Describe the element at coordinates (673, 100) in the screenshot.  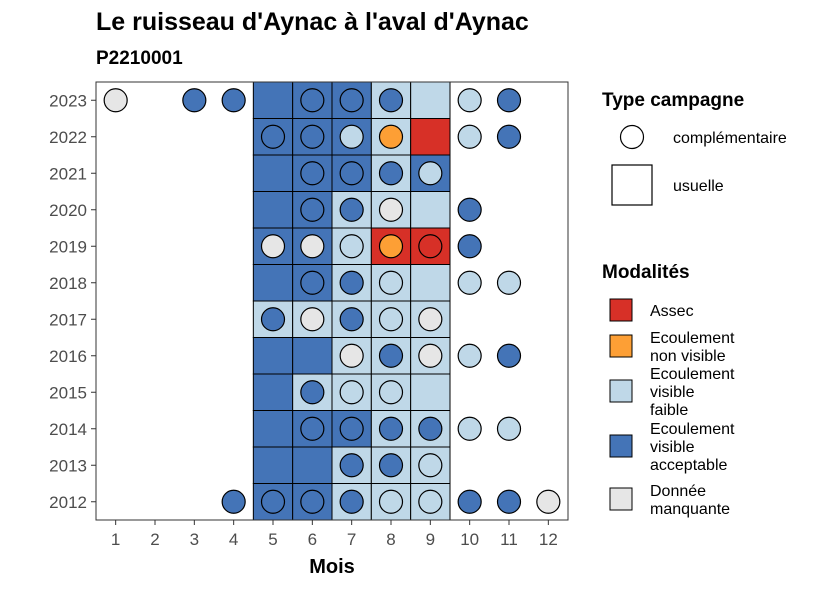
I see `legend-campaign-title: Type campagne` at that location.